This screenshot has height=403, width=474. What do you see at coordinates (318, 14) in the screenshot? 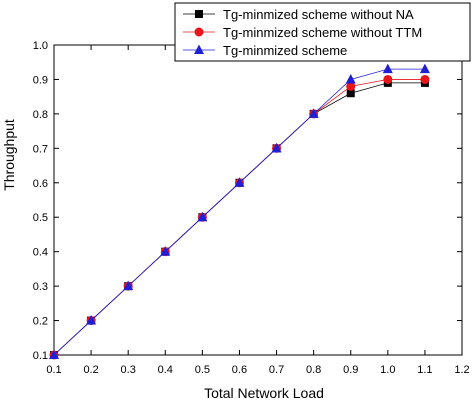
I see `legend-entry-label: Tg-minmized scheme without NA` at bounding box center [318, 14].